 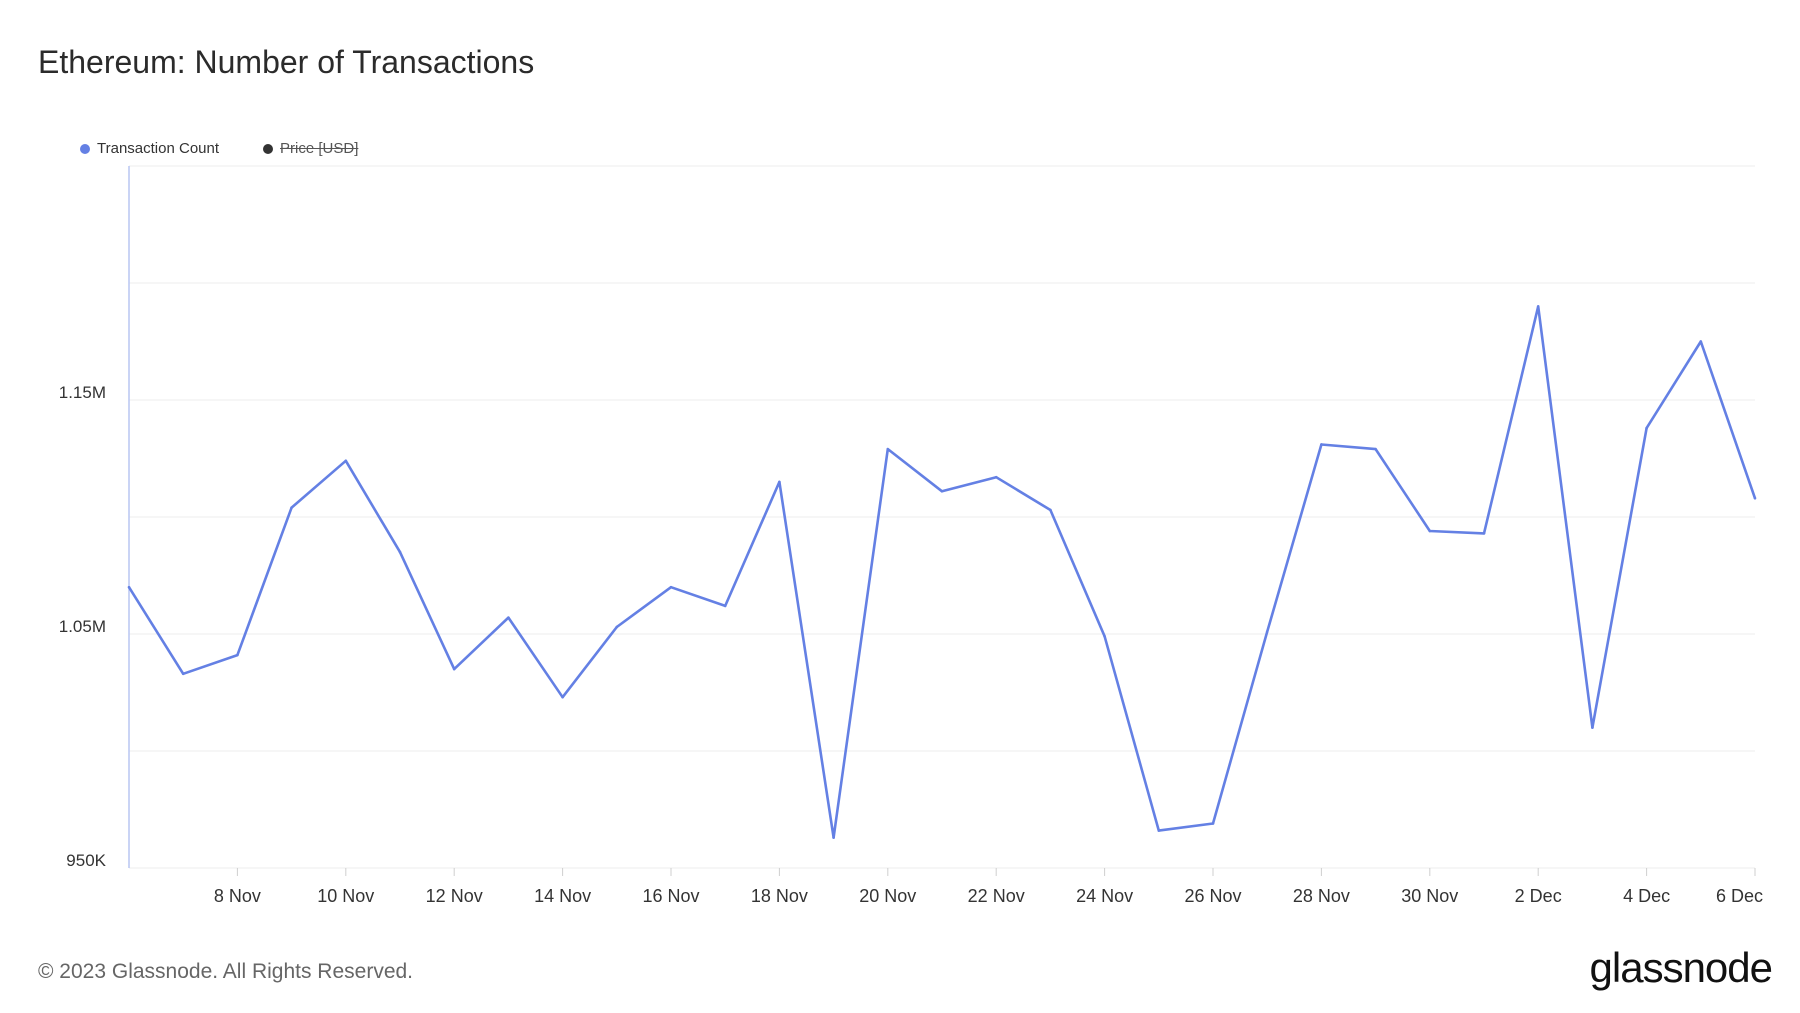 I want to click on x-tick-label: 22 Nov, so click(x=996, y=896).